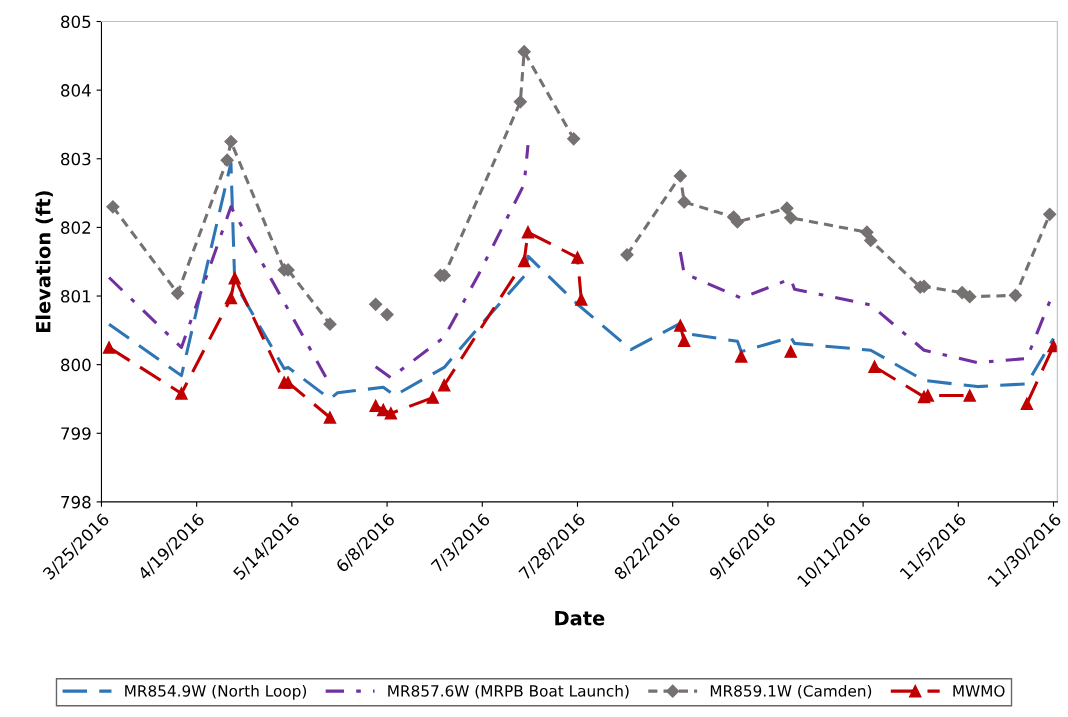 This screenshot has width=1068, height=717. Describe the element at coordinates (76, 365) in the screenshot. I see `y-tick-label: 800` at that location.